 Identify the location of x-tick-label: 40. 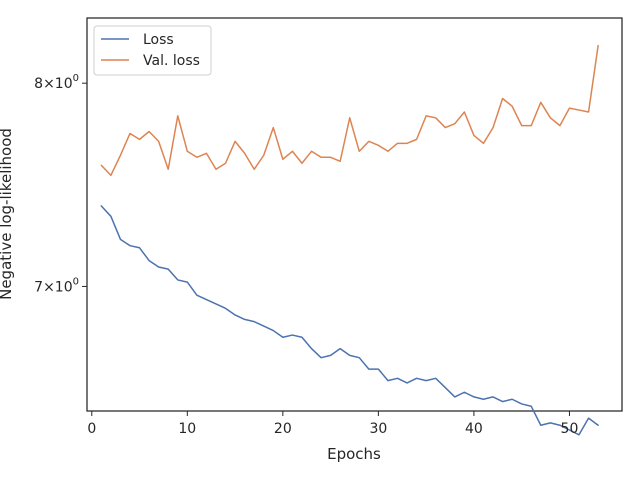
(474, 429).